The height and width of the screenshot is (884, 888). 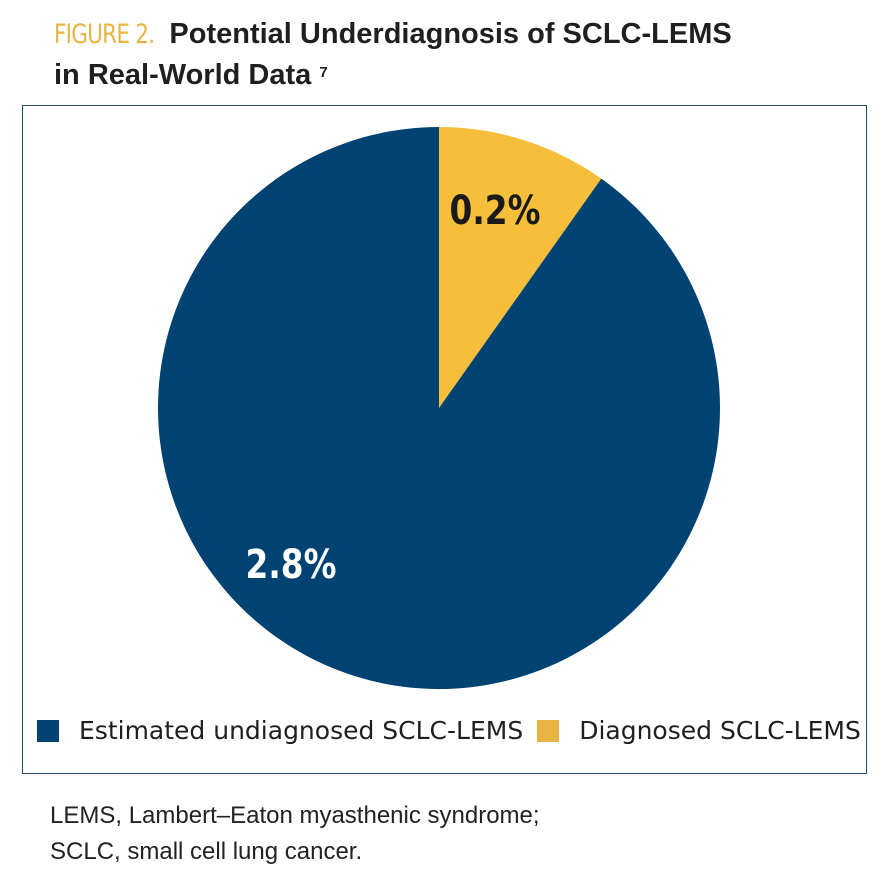 I want to click on slice-label-undiagnosed: 2.8%, so click(x=291, y=564).